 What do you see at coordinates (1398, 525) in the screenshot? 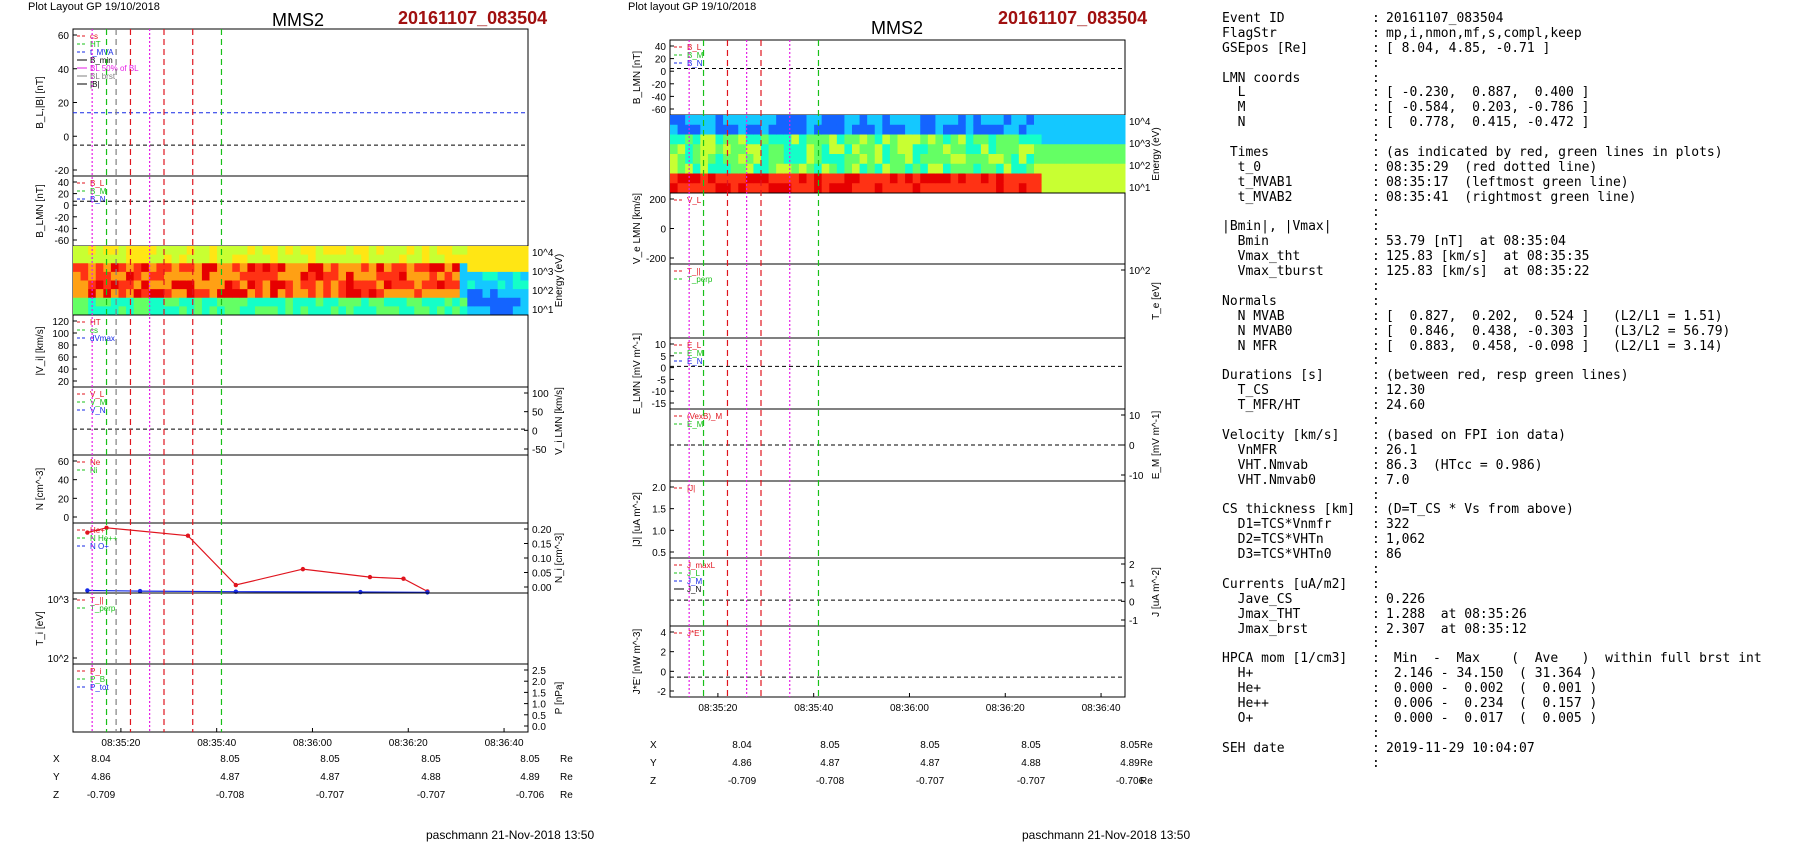
I see `info-value: 322` at bounding box center [1398, 525].